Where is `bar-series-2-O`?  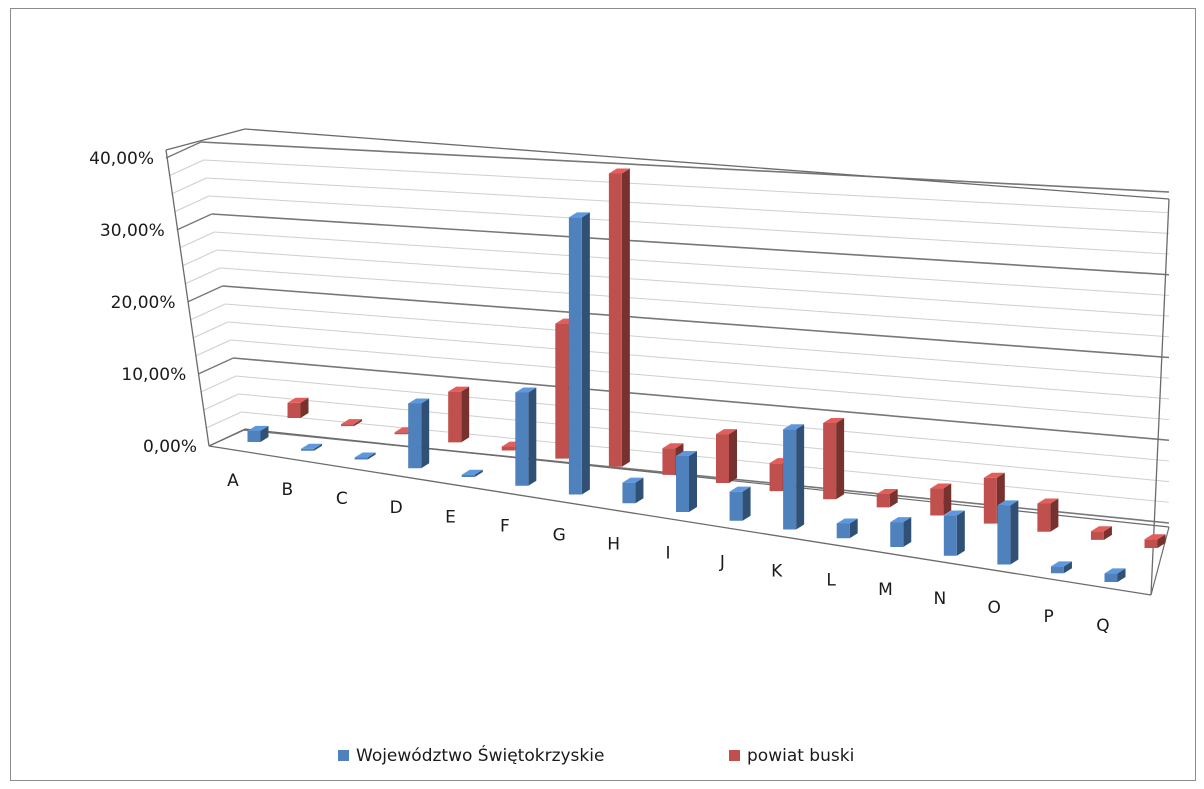 bar-series-2-O is located at coordinates (1048, 515).